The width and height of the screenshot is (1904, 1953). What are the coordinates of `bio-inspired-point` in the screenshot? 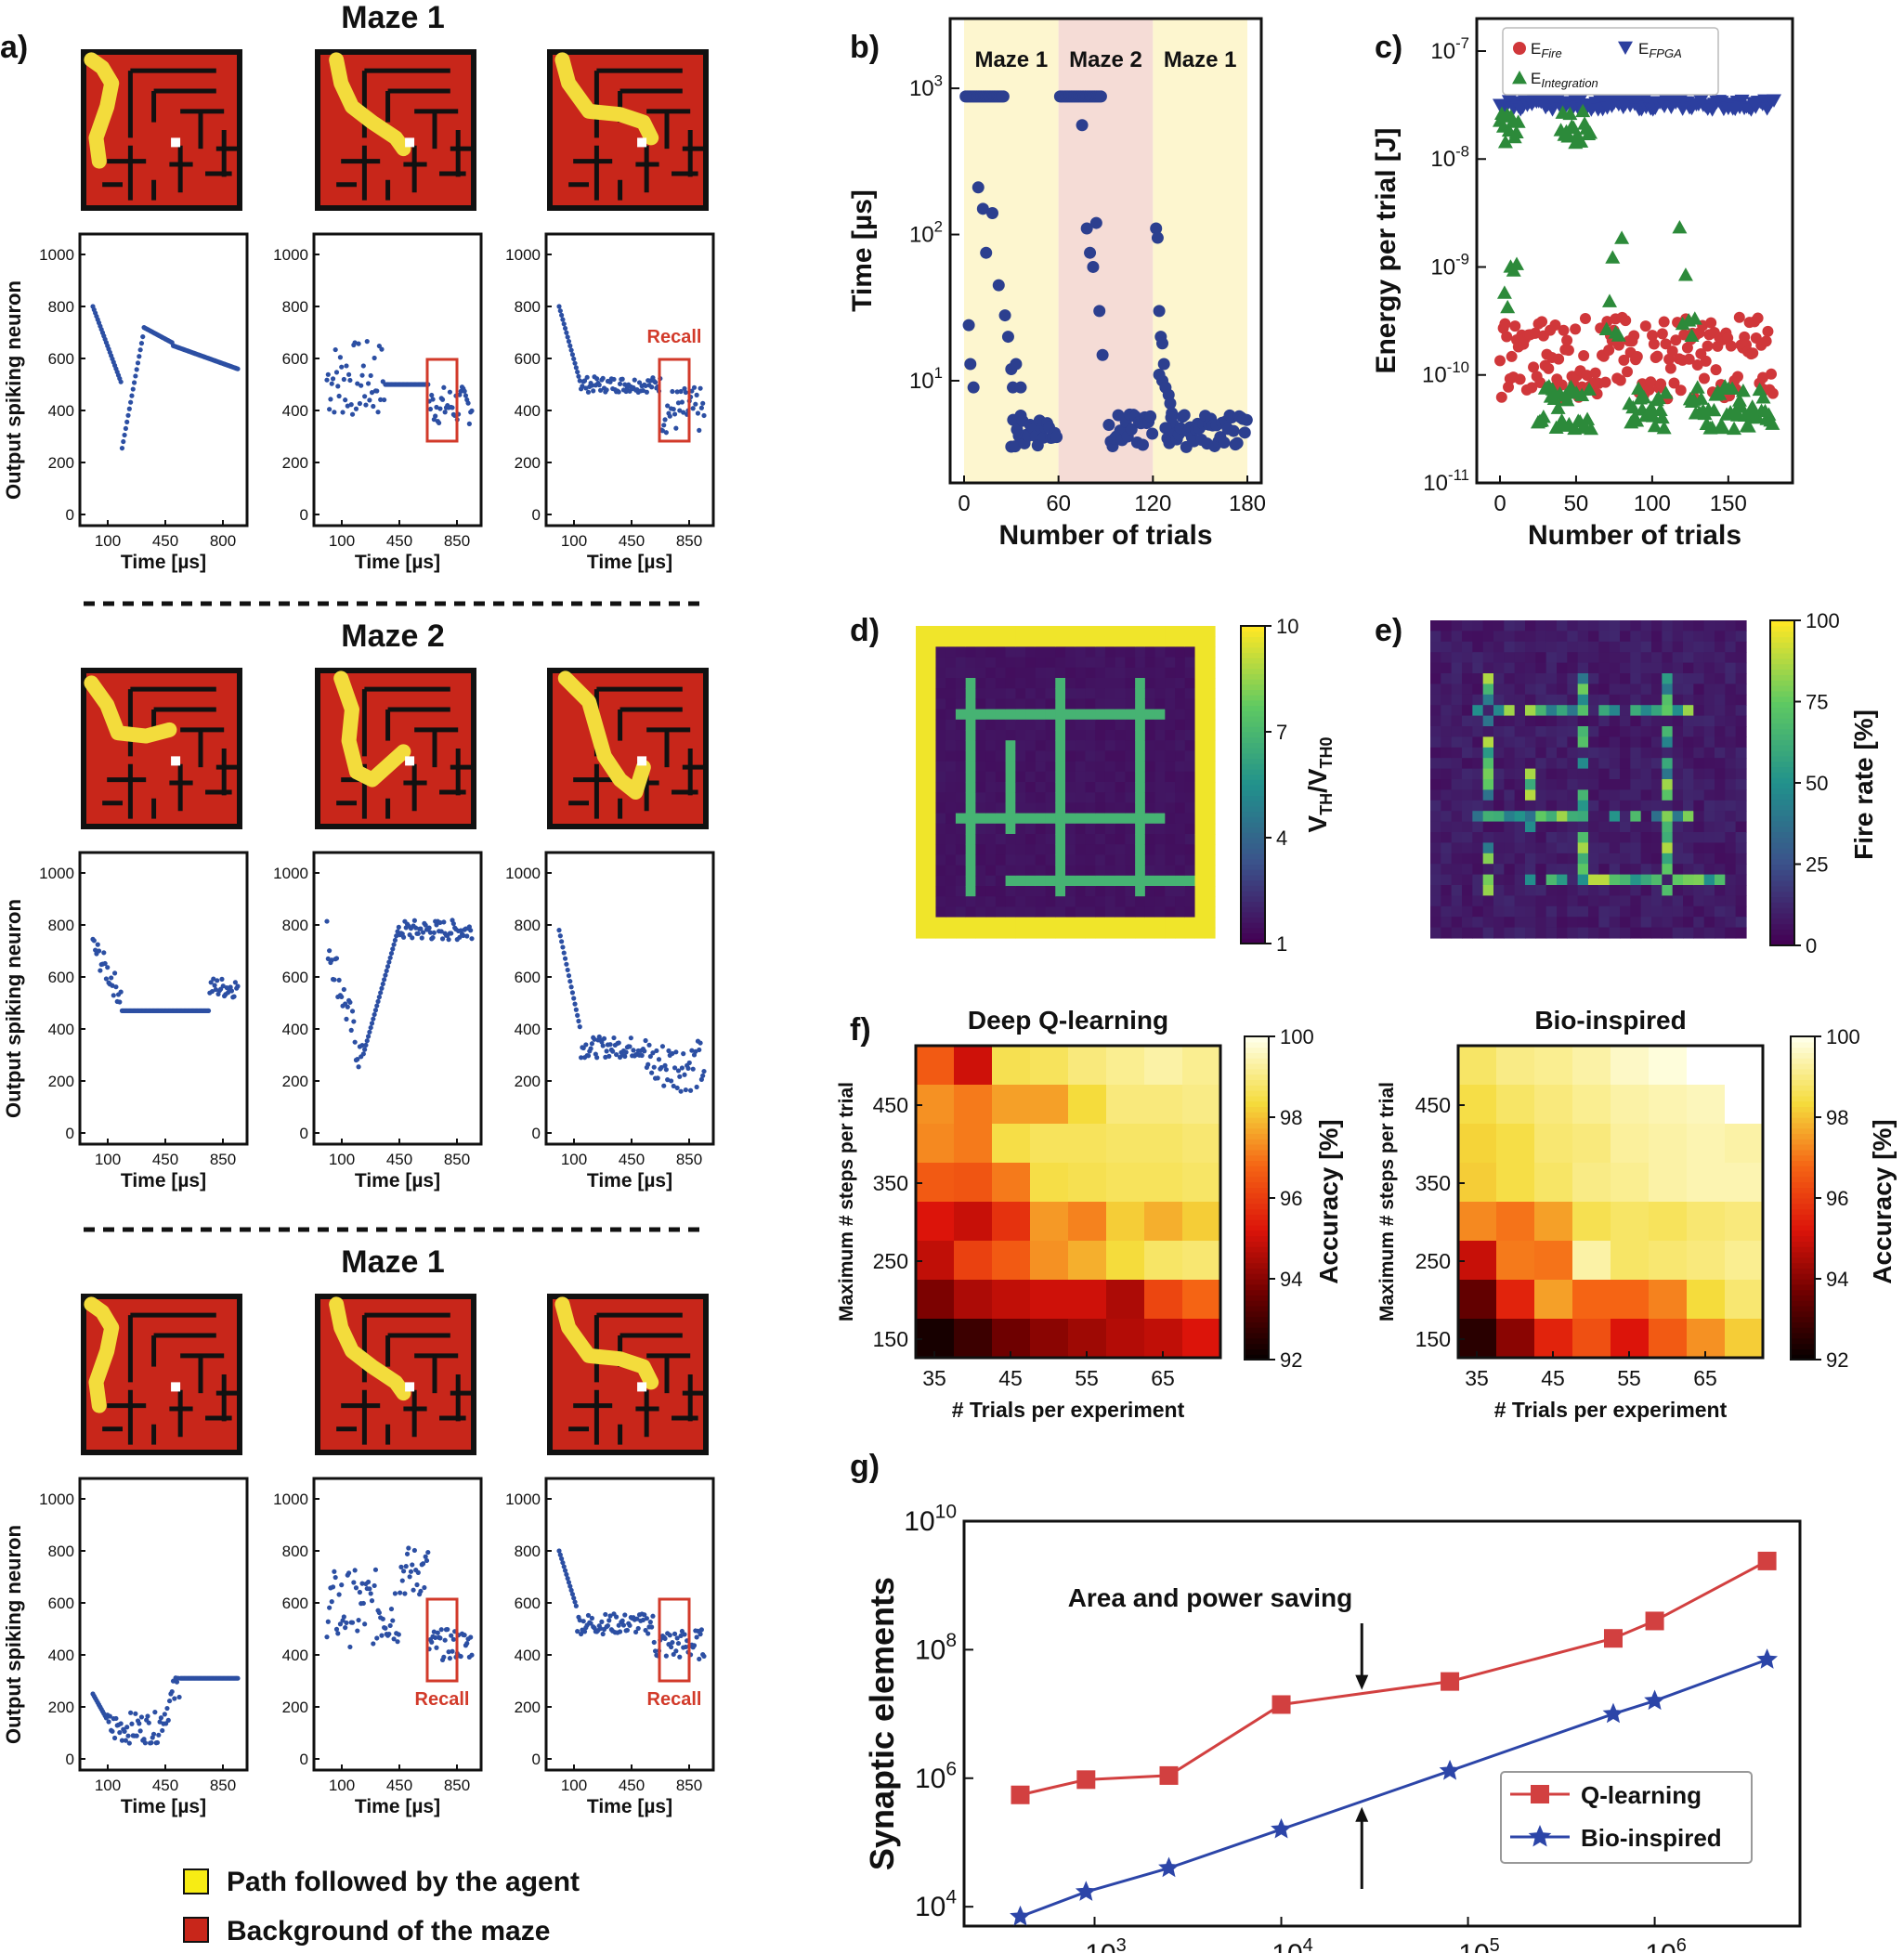 It's located at (1169, 1867).